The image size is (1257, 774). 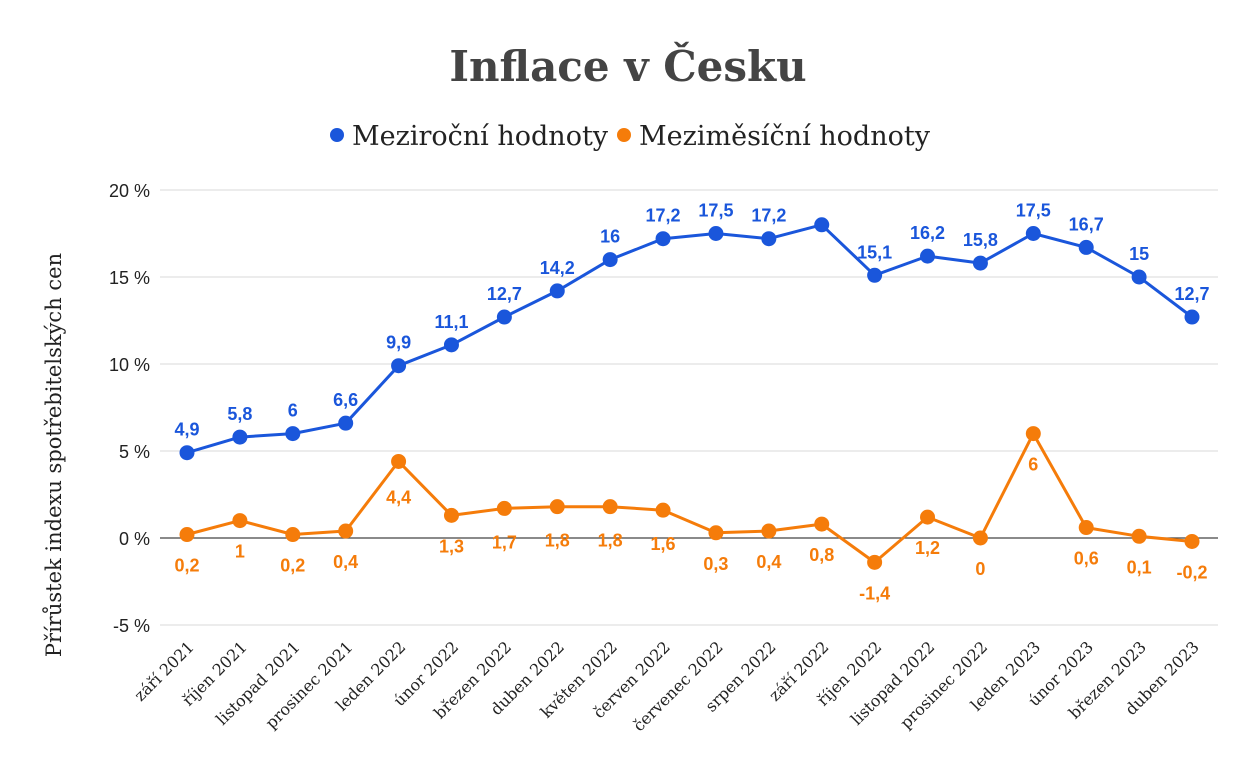 I want to click on data-label-yoy: 15, so click(x=1139, y=254).